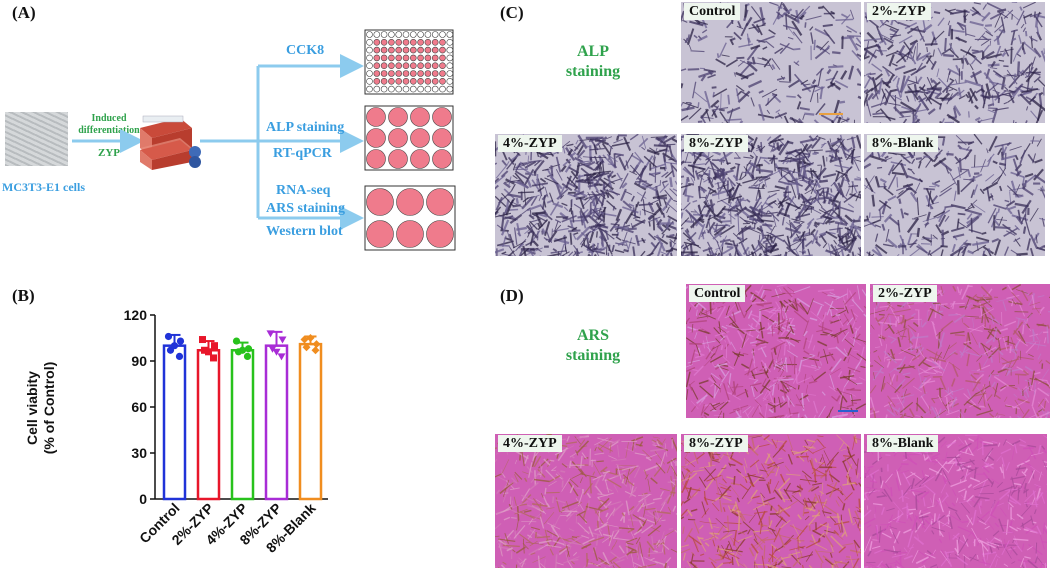 The width and height of the screenshot is (1052, 573). Describe the element at coordinates (955, 501) in the screenshot. I see `ars-image-8blank: 8%-Blank` at that location.